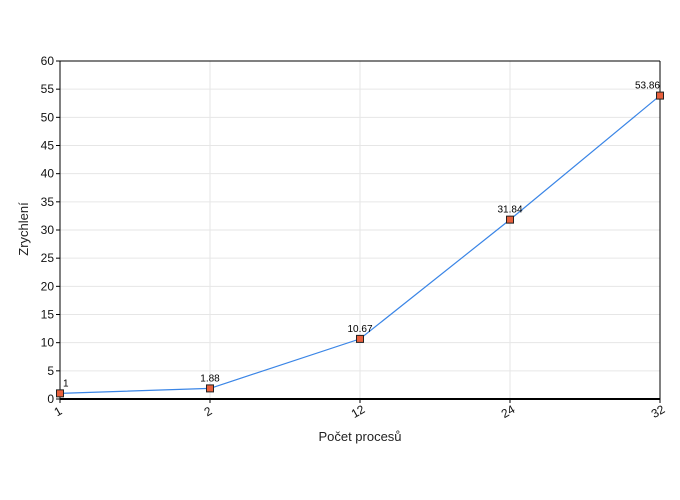 Image resolution: width=680 pixels, height=500 pixels. Describe the element at coordinates (48, 258) in the screenshot. I see `y-tick-label: 25` at that location.